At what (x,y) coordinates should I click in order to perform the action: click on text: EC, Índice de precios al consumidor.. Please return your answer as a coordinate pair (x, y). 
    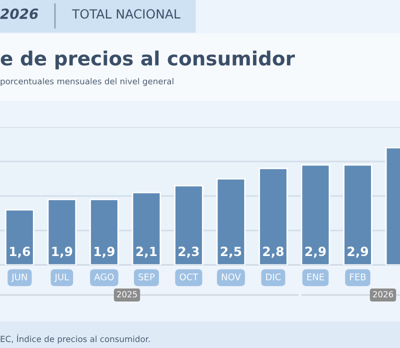
    Looking at the image, I should click on (75, 339).